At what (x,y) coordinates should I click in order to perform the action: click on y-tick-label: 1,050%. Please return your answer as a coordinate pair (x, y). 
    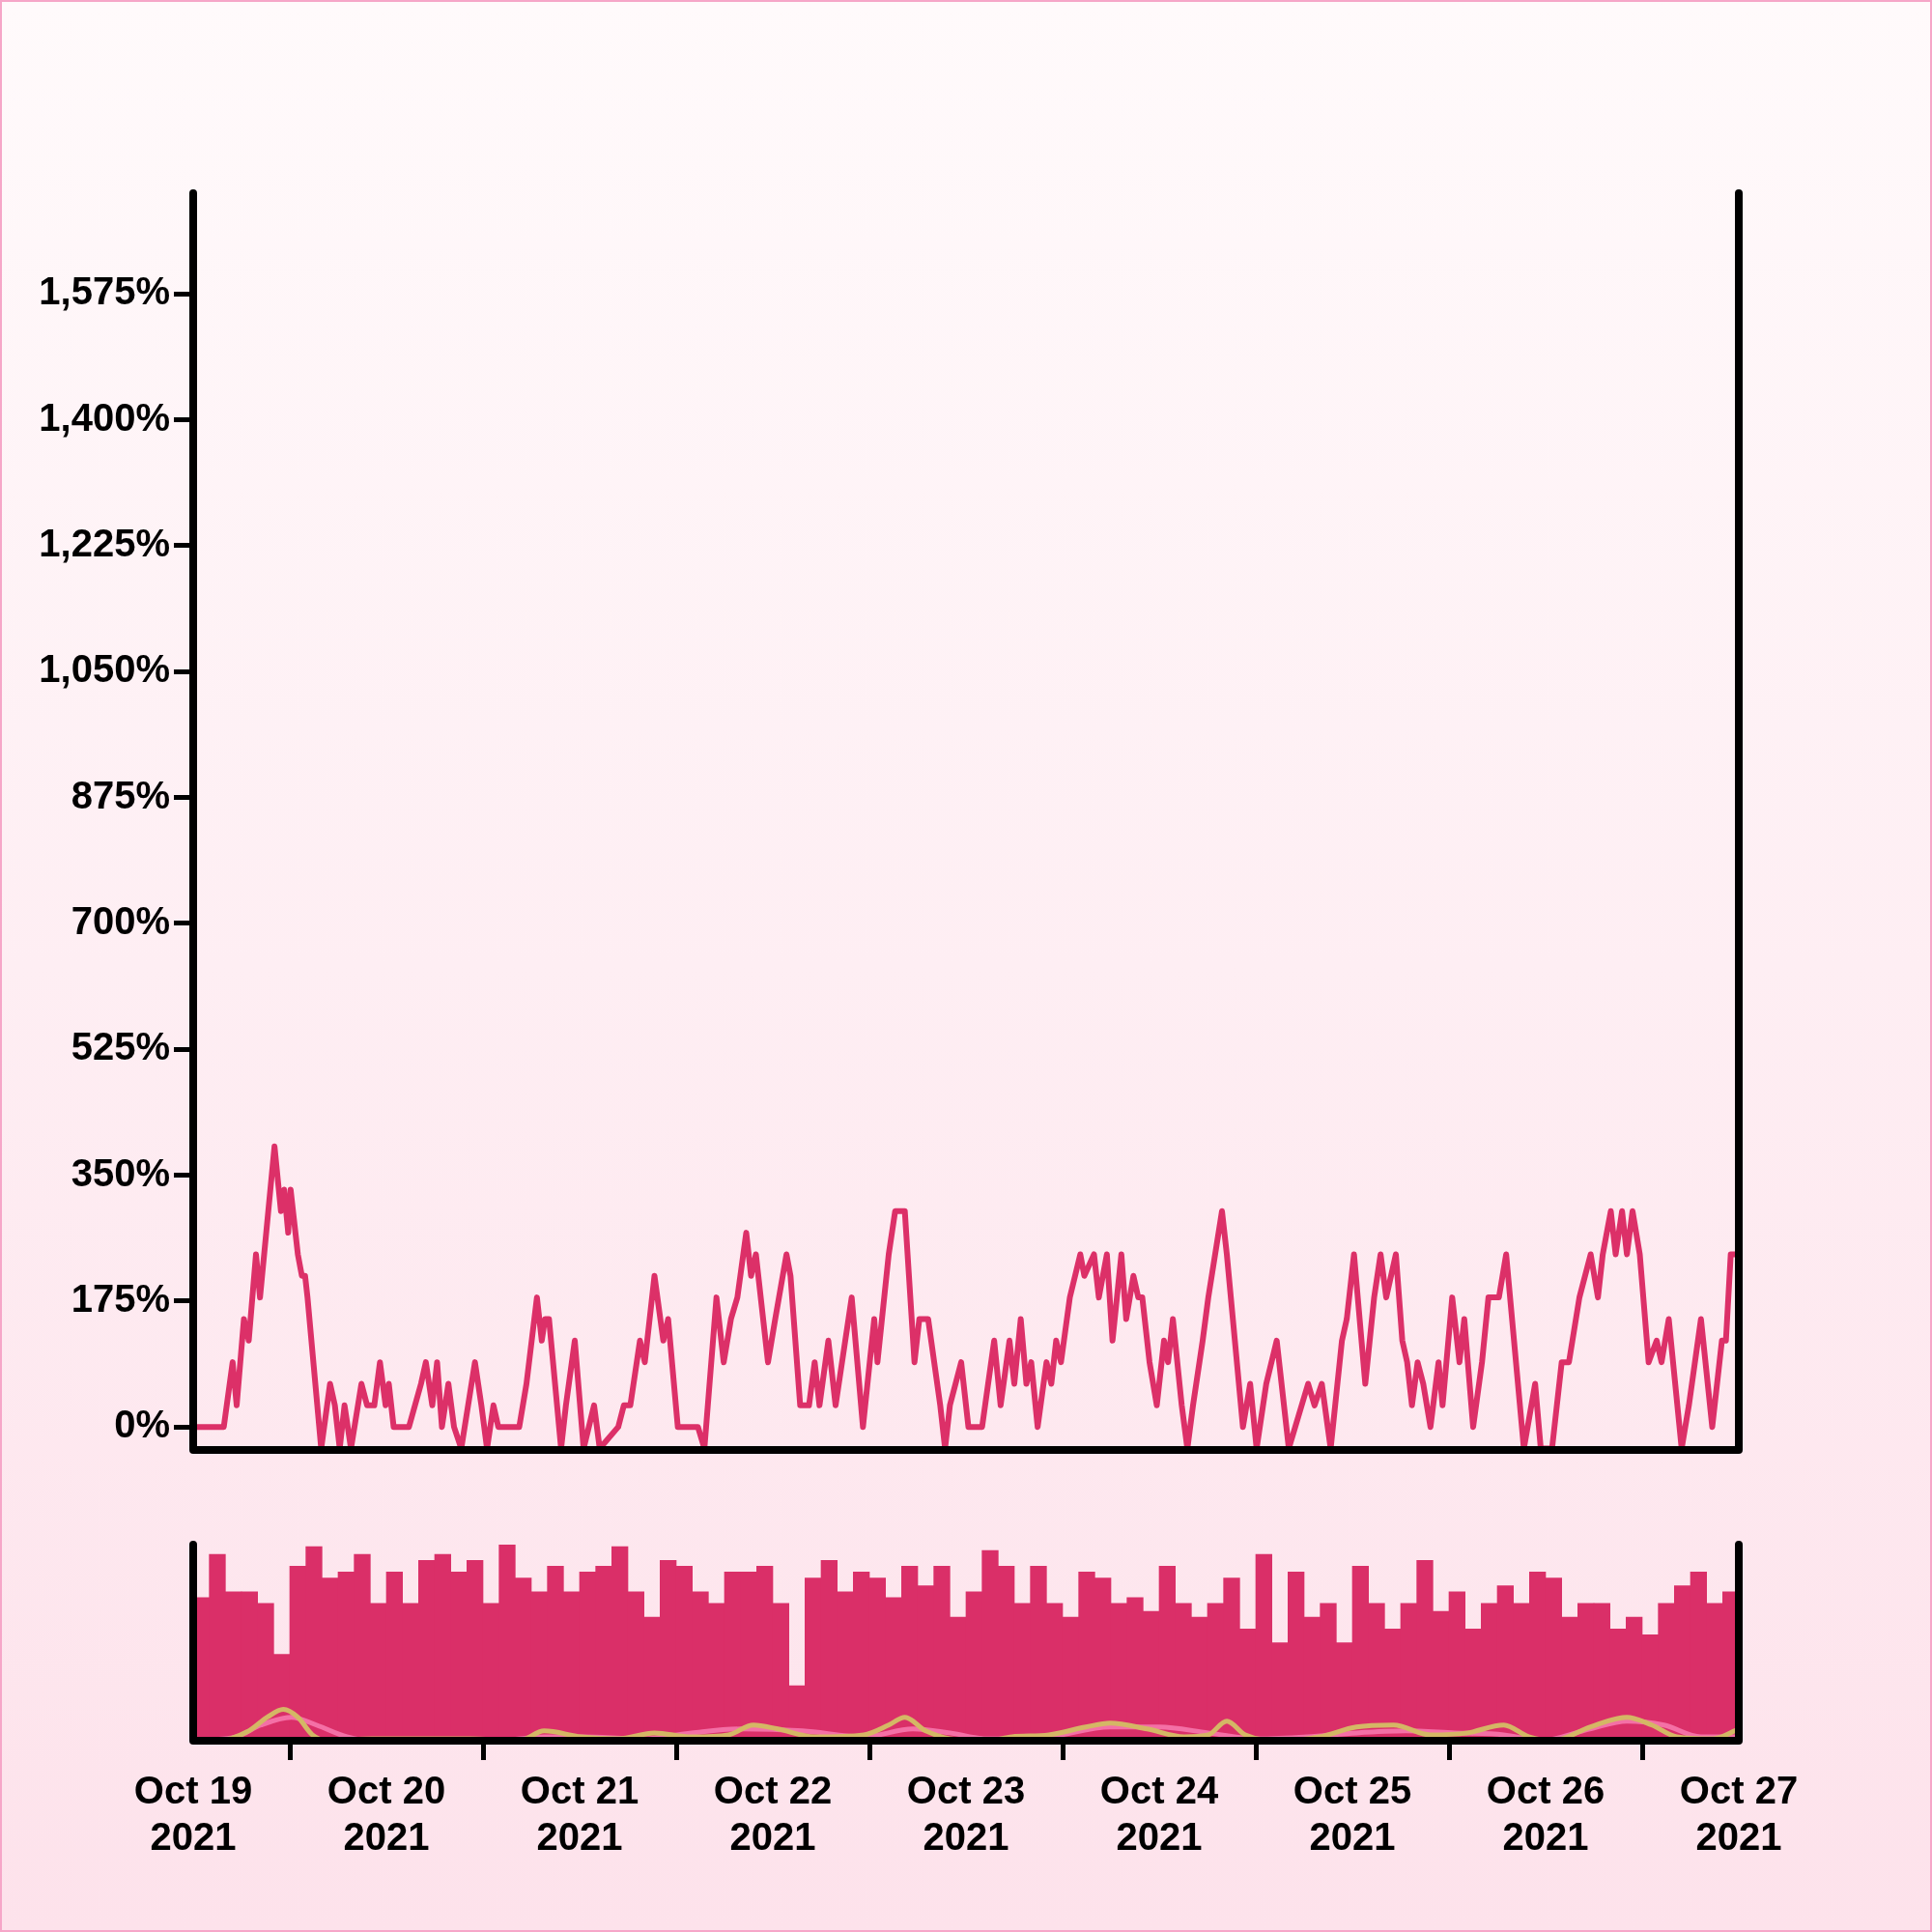
    Looking at the image, I should click on (104, 669).